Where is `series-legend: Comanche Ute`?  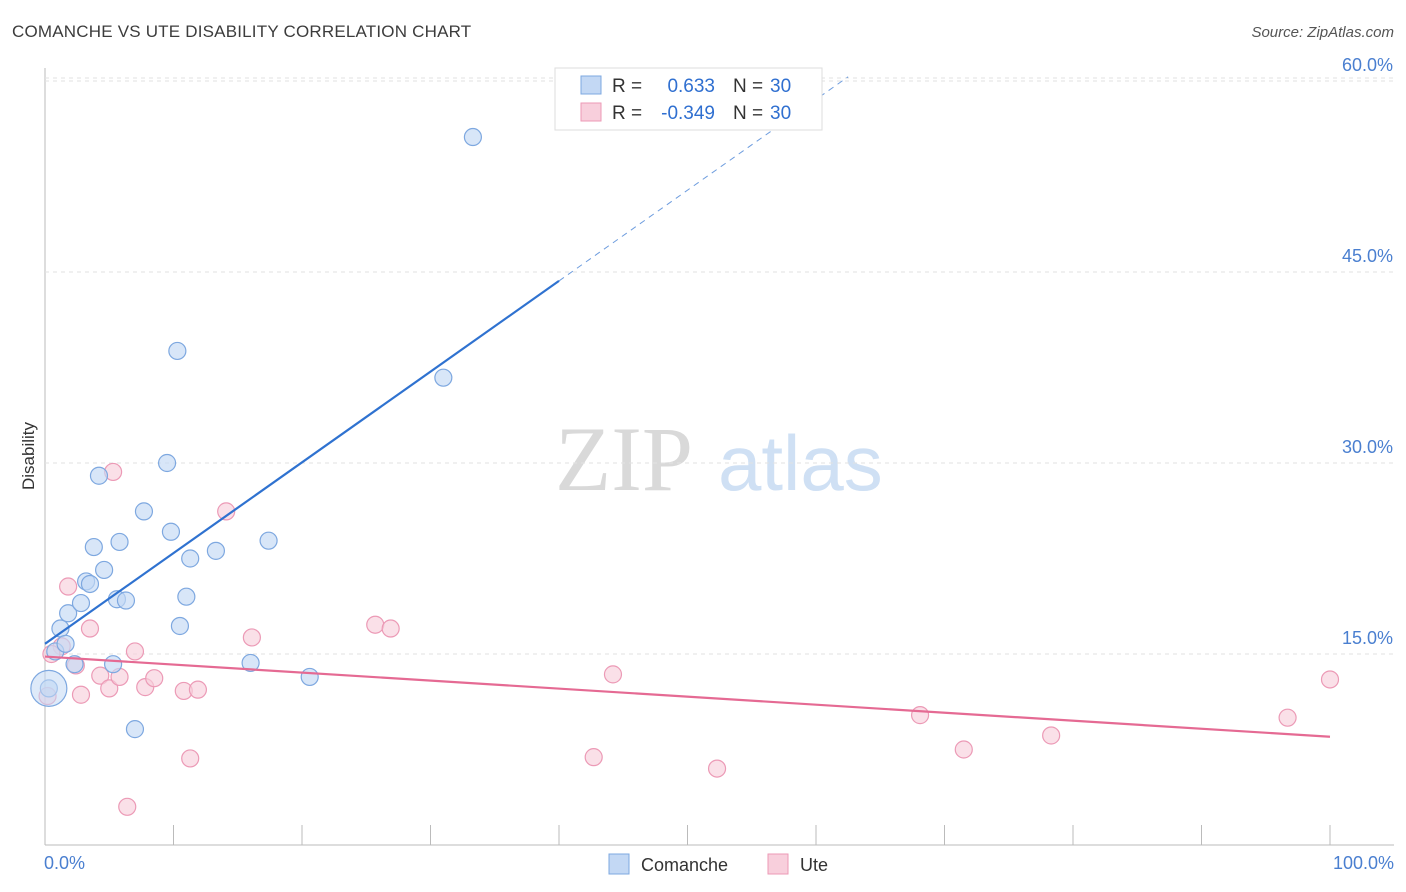
series-legend: Comanche Ute is located at coordinates (718, 864).